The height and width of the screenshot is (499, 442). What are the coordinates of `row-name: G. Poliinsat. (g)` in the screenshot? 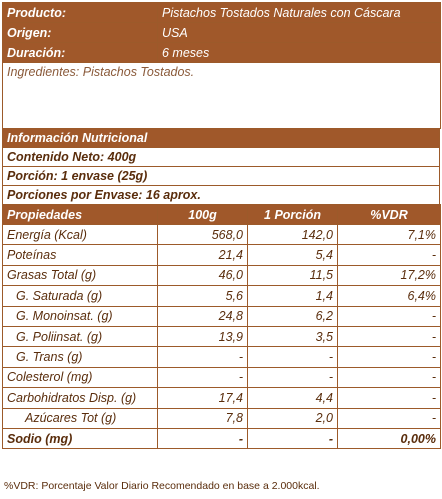 It's located at (80, 336).